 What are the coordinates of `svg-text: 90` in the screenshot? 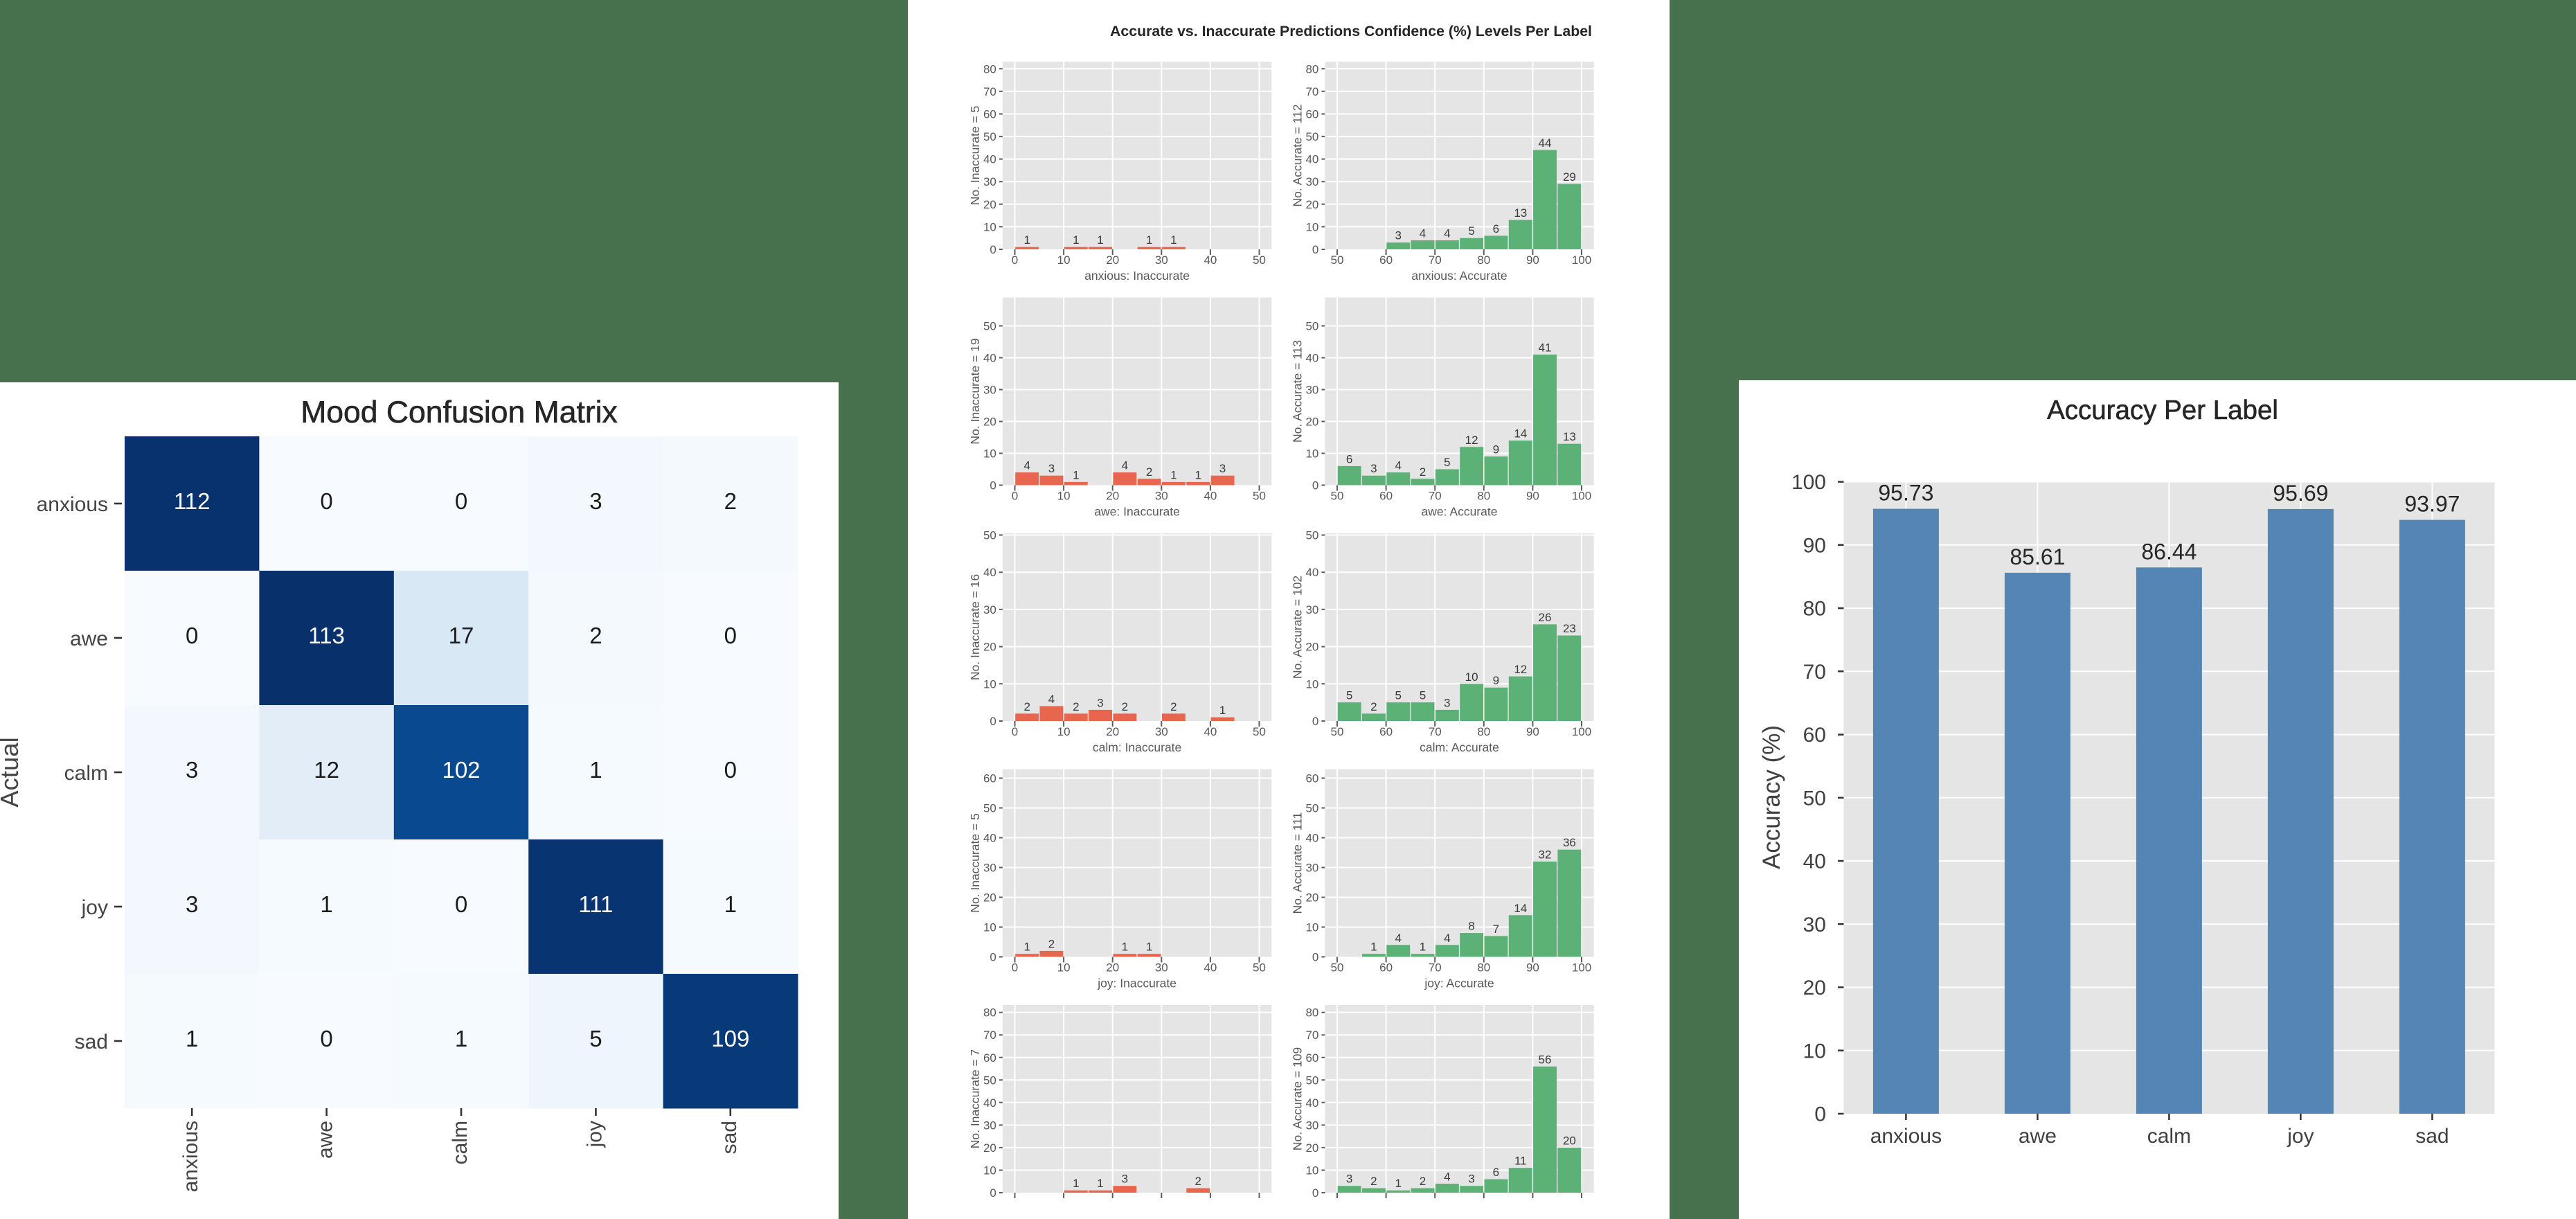 It's located at (1815, 545).